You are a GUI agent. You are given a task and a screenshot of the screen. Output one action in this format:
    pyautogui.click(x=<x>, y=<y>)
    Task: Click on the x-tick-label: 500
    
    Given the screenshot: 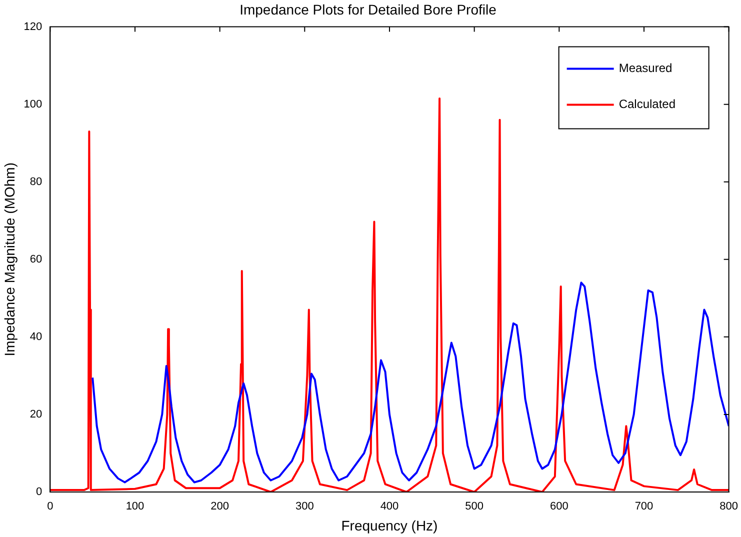 What is the action you would take?
    pyautogui.click(x=474, y=506)
    